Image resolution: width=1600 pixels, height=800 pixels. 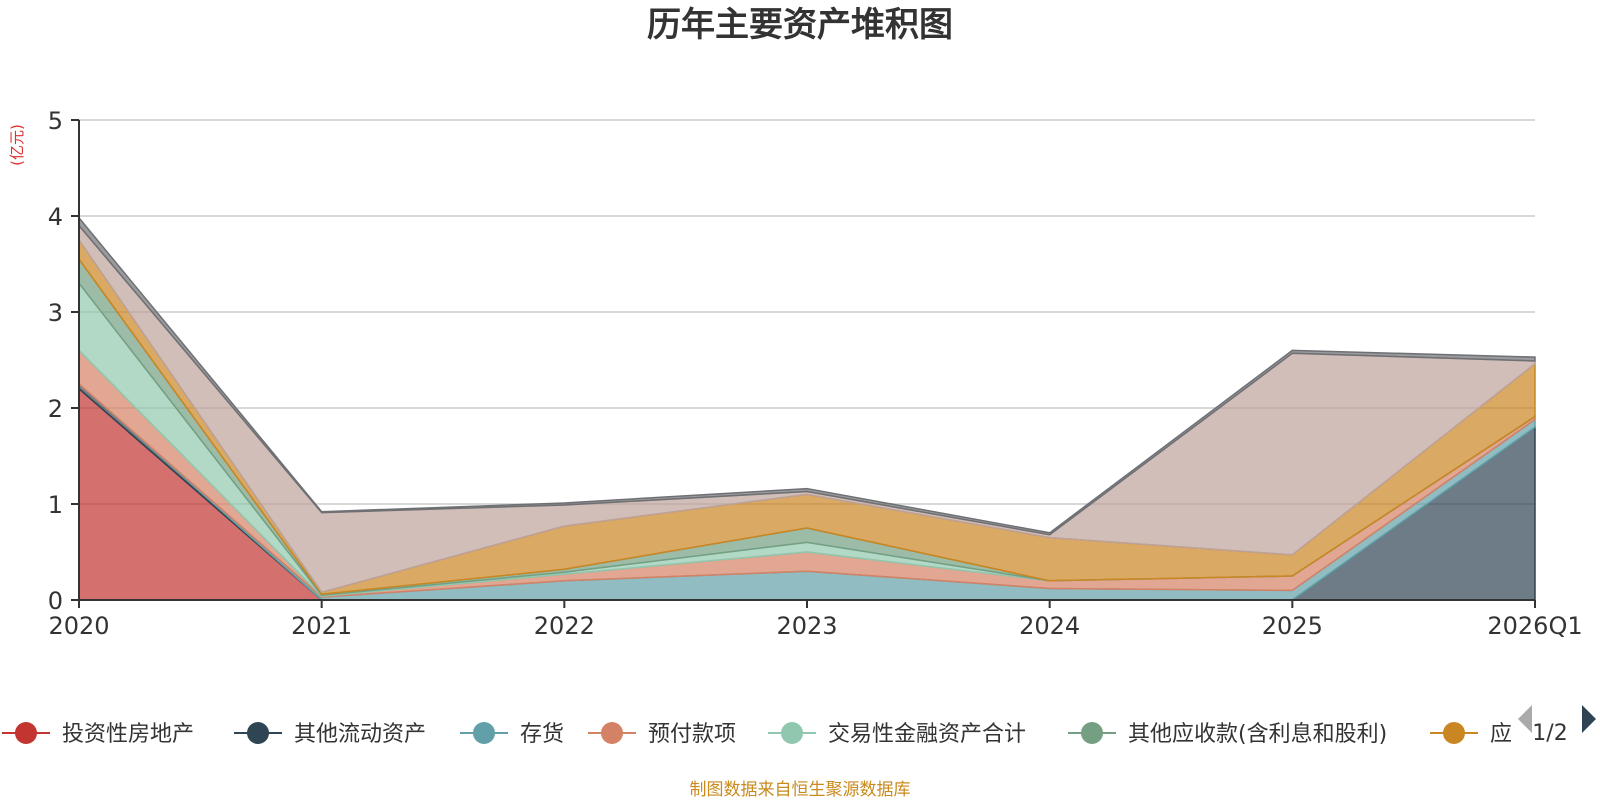 I want to click on legend-prev-page-icon, so click(x=1525, y=719).